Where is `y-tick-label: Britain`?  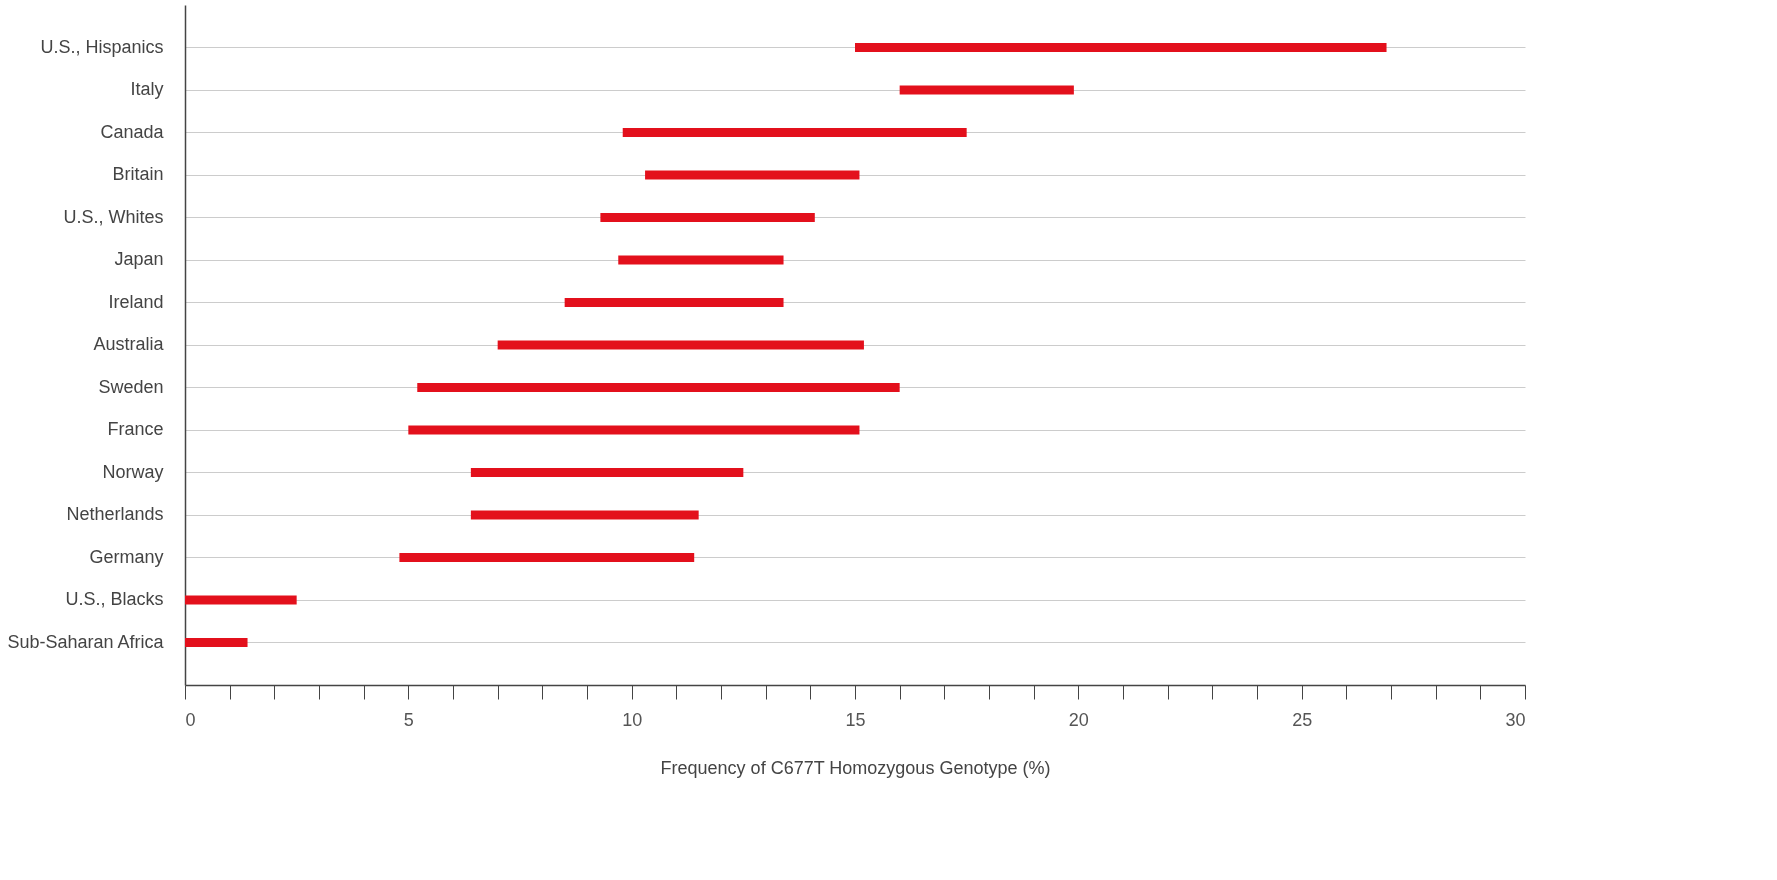
y-tick-label: Britain is located at coordinates (138, 174).